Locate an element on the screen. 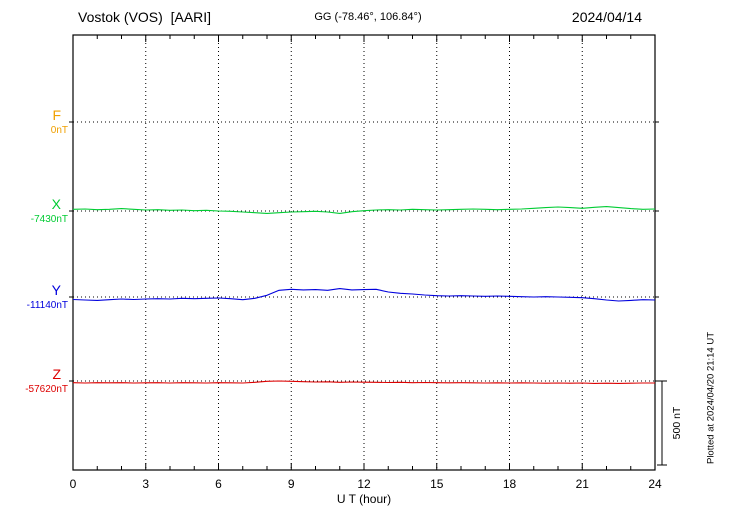 The width and height of the screenshot is (730, 520). station-title: Vostok (VOS) [AARI] is located at coordinates (145, 17).